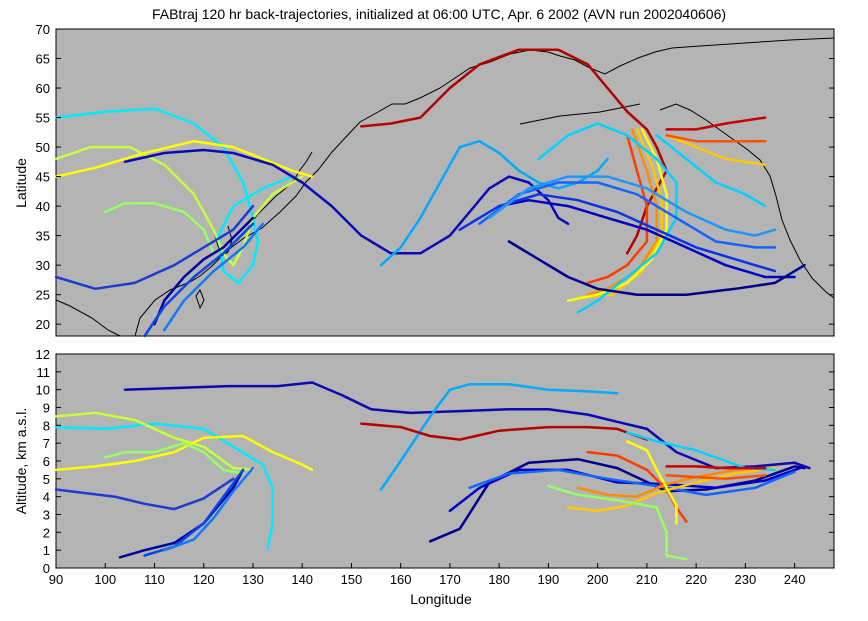  Describe the element at coordinates (580, 114) in the screenshot. I see `coastline-aleutians` at that location.